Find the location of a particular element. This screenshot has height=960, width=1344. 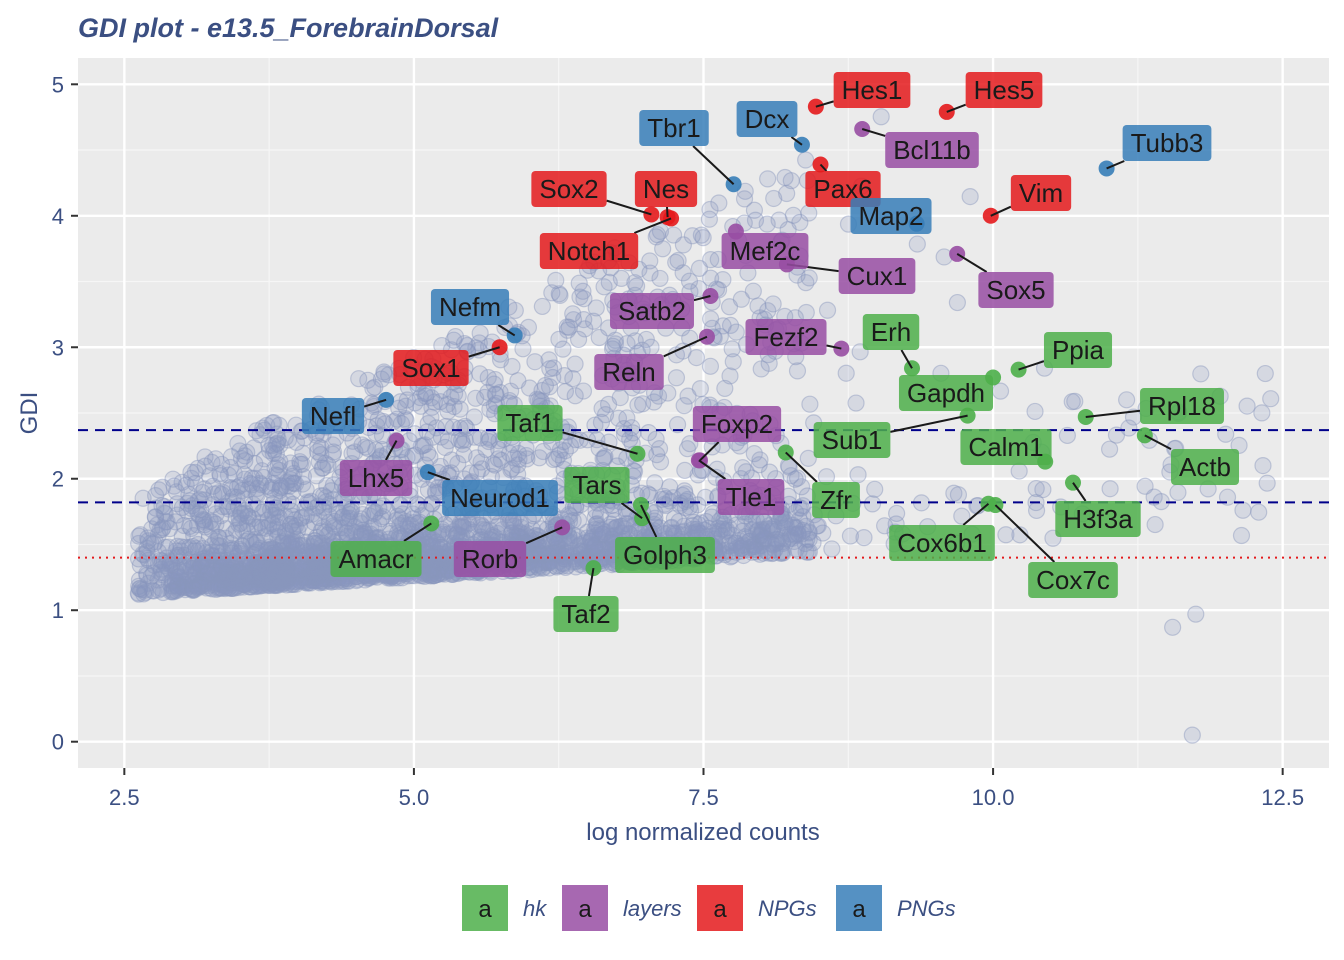

gene-label-hes1: Hes1 is located at coordinates (872, 90).